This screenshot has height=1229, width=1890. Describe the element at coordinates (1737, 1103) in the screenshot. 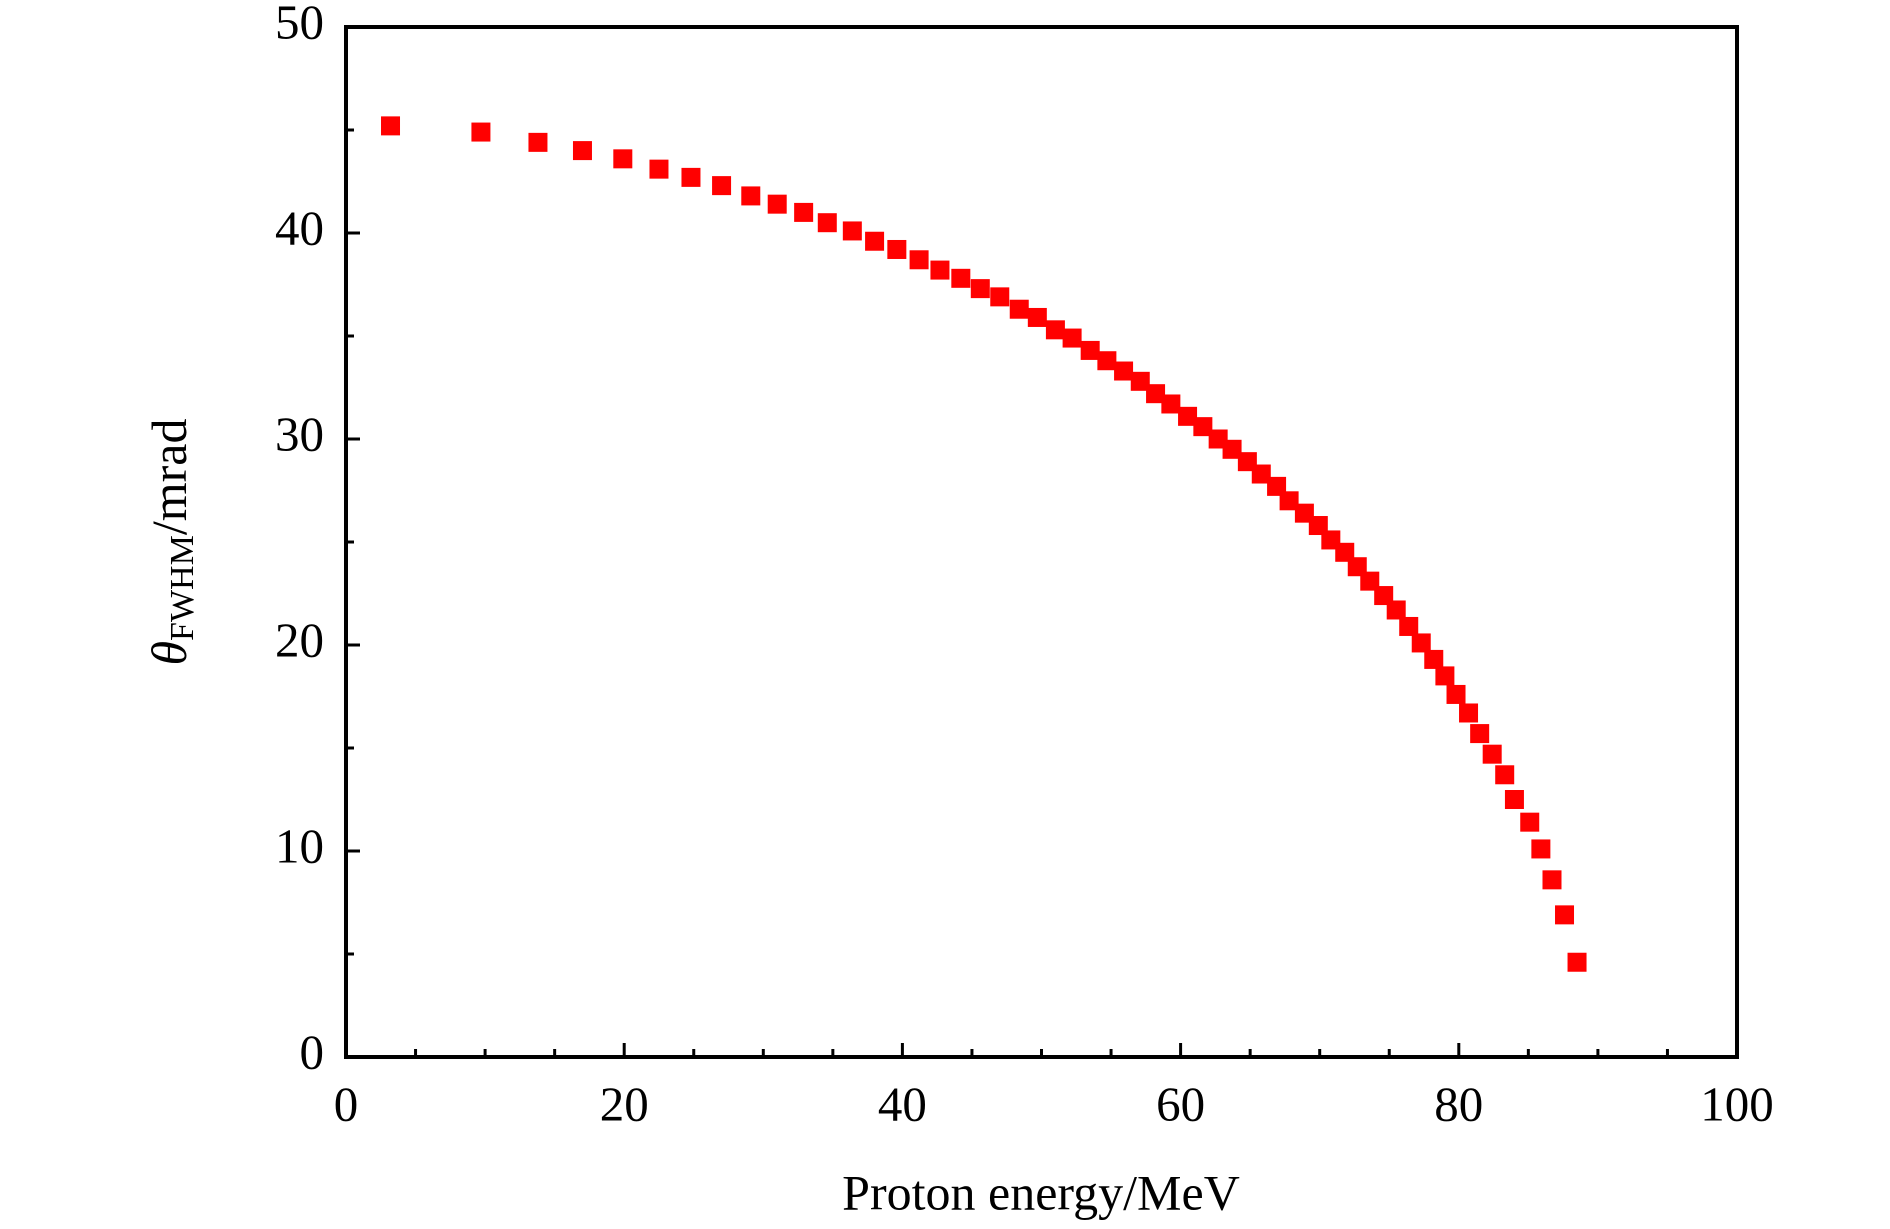

I see `x-tick-label: 100` at that location.